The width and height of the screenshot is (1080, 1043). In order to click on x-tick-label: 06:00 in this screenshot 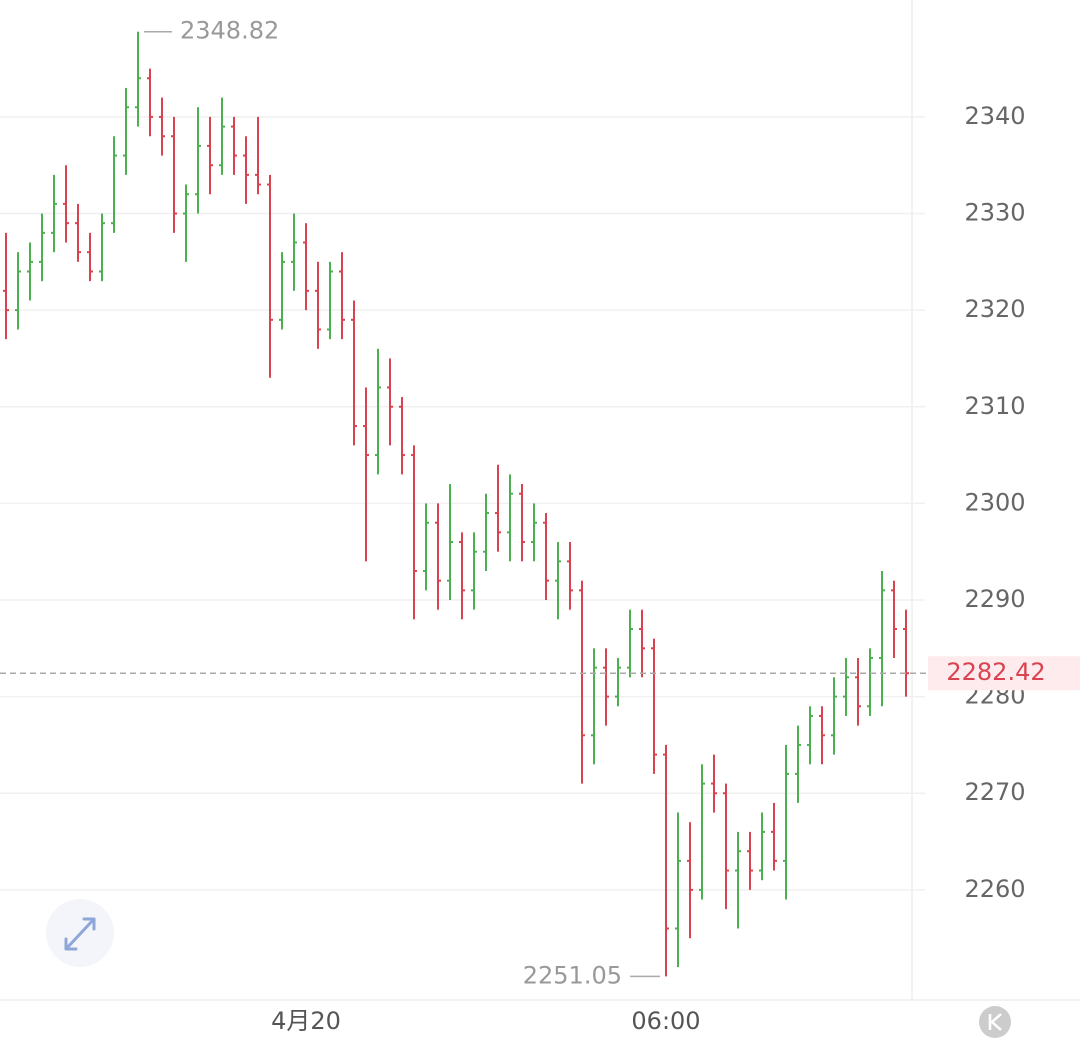, I will do `click(665, 1021)`.